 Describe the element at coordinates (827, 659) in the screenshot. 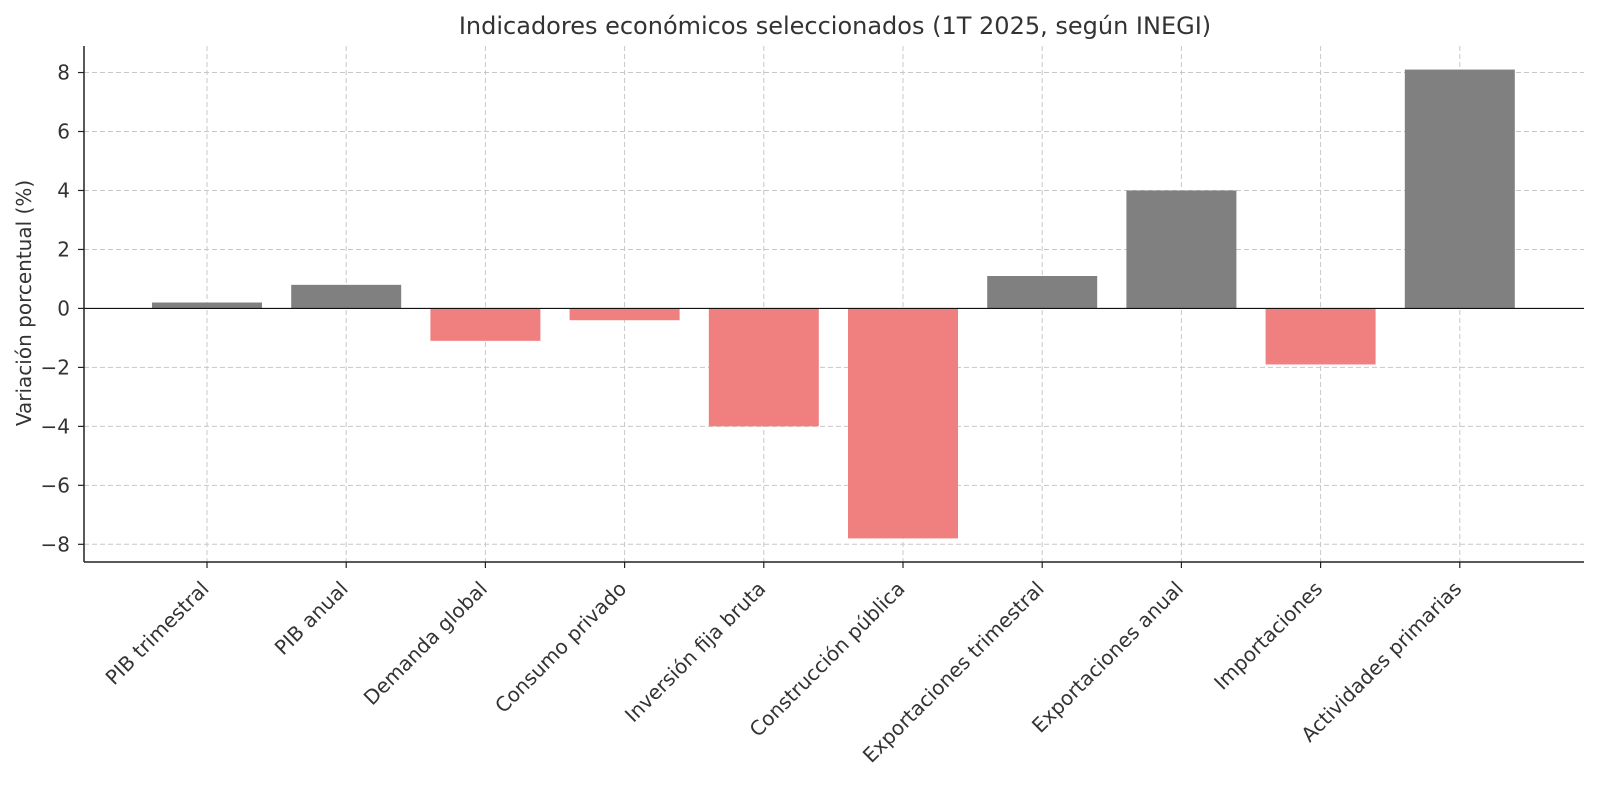

I see `x-tick-label: Construcción pública` at that location.